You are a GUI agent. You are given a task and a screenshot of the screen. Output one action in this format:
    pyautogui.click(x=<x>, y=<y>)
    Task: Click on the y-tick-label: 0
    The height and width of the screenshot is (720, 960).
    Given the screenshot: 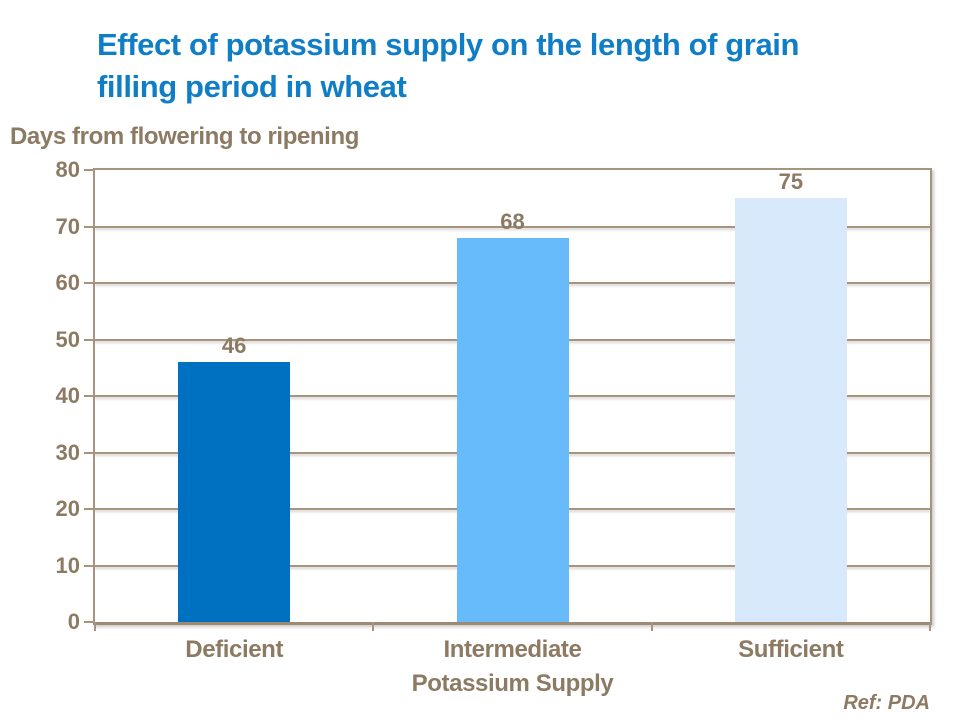 What is the action you would take?
    pyautogui.click(x=73, y=621)
    